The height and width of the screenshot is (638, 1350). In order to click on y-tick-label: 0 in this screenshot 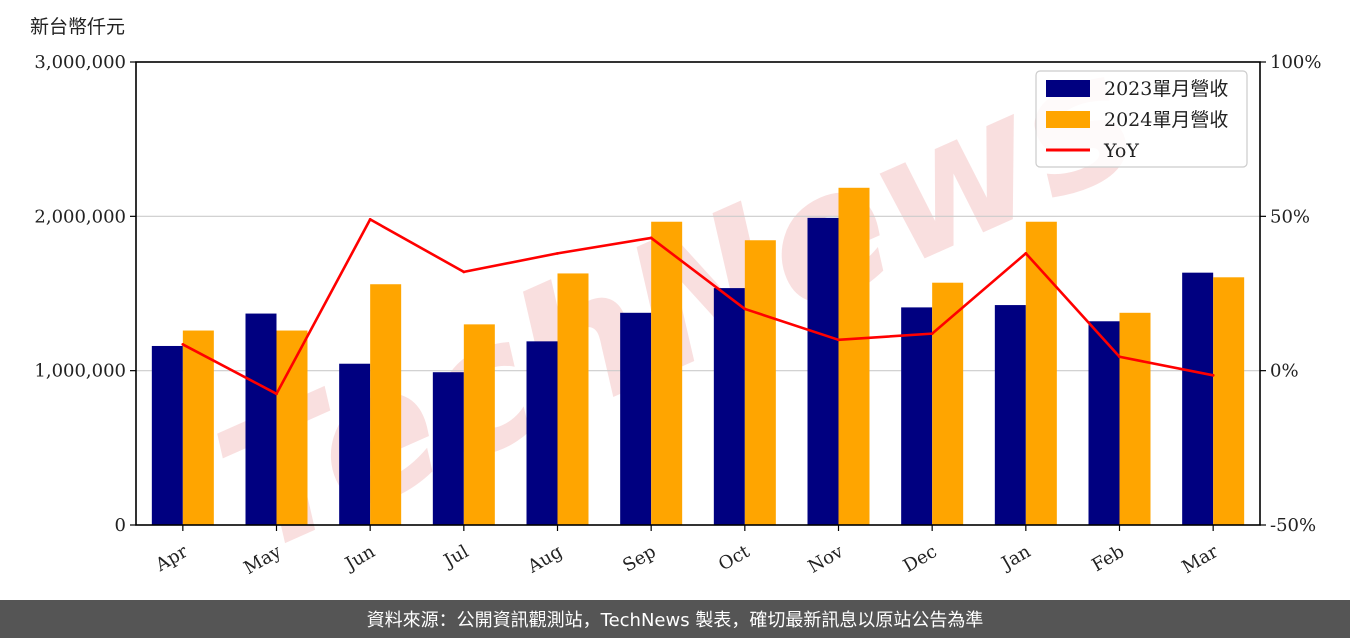, I will do `click(120, 525)`.